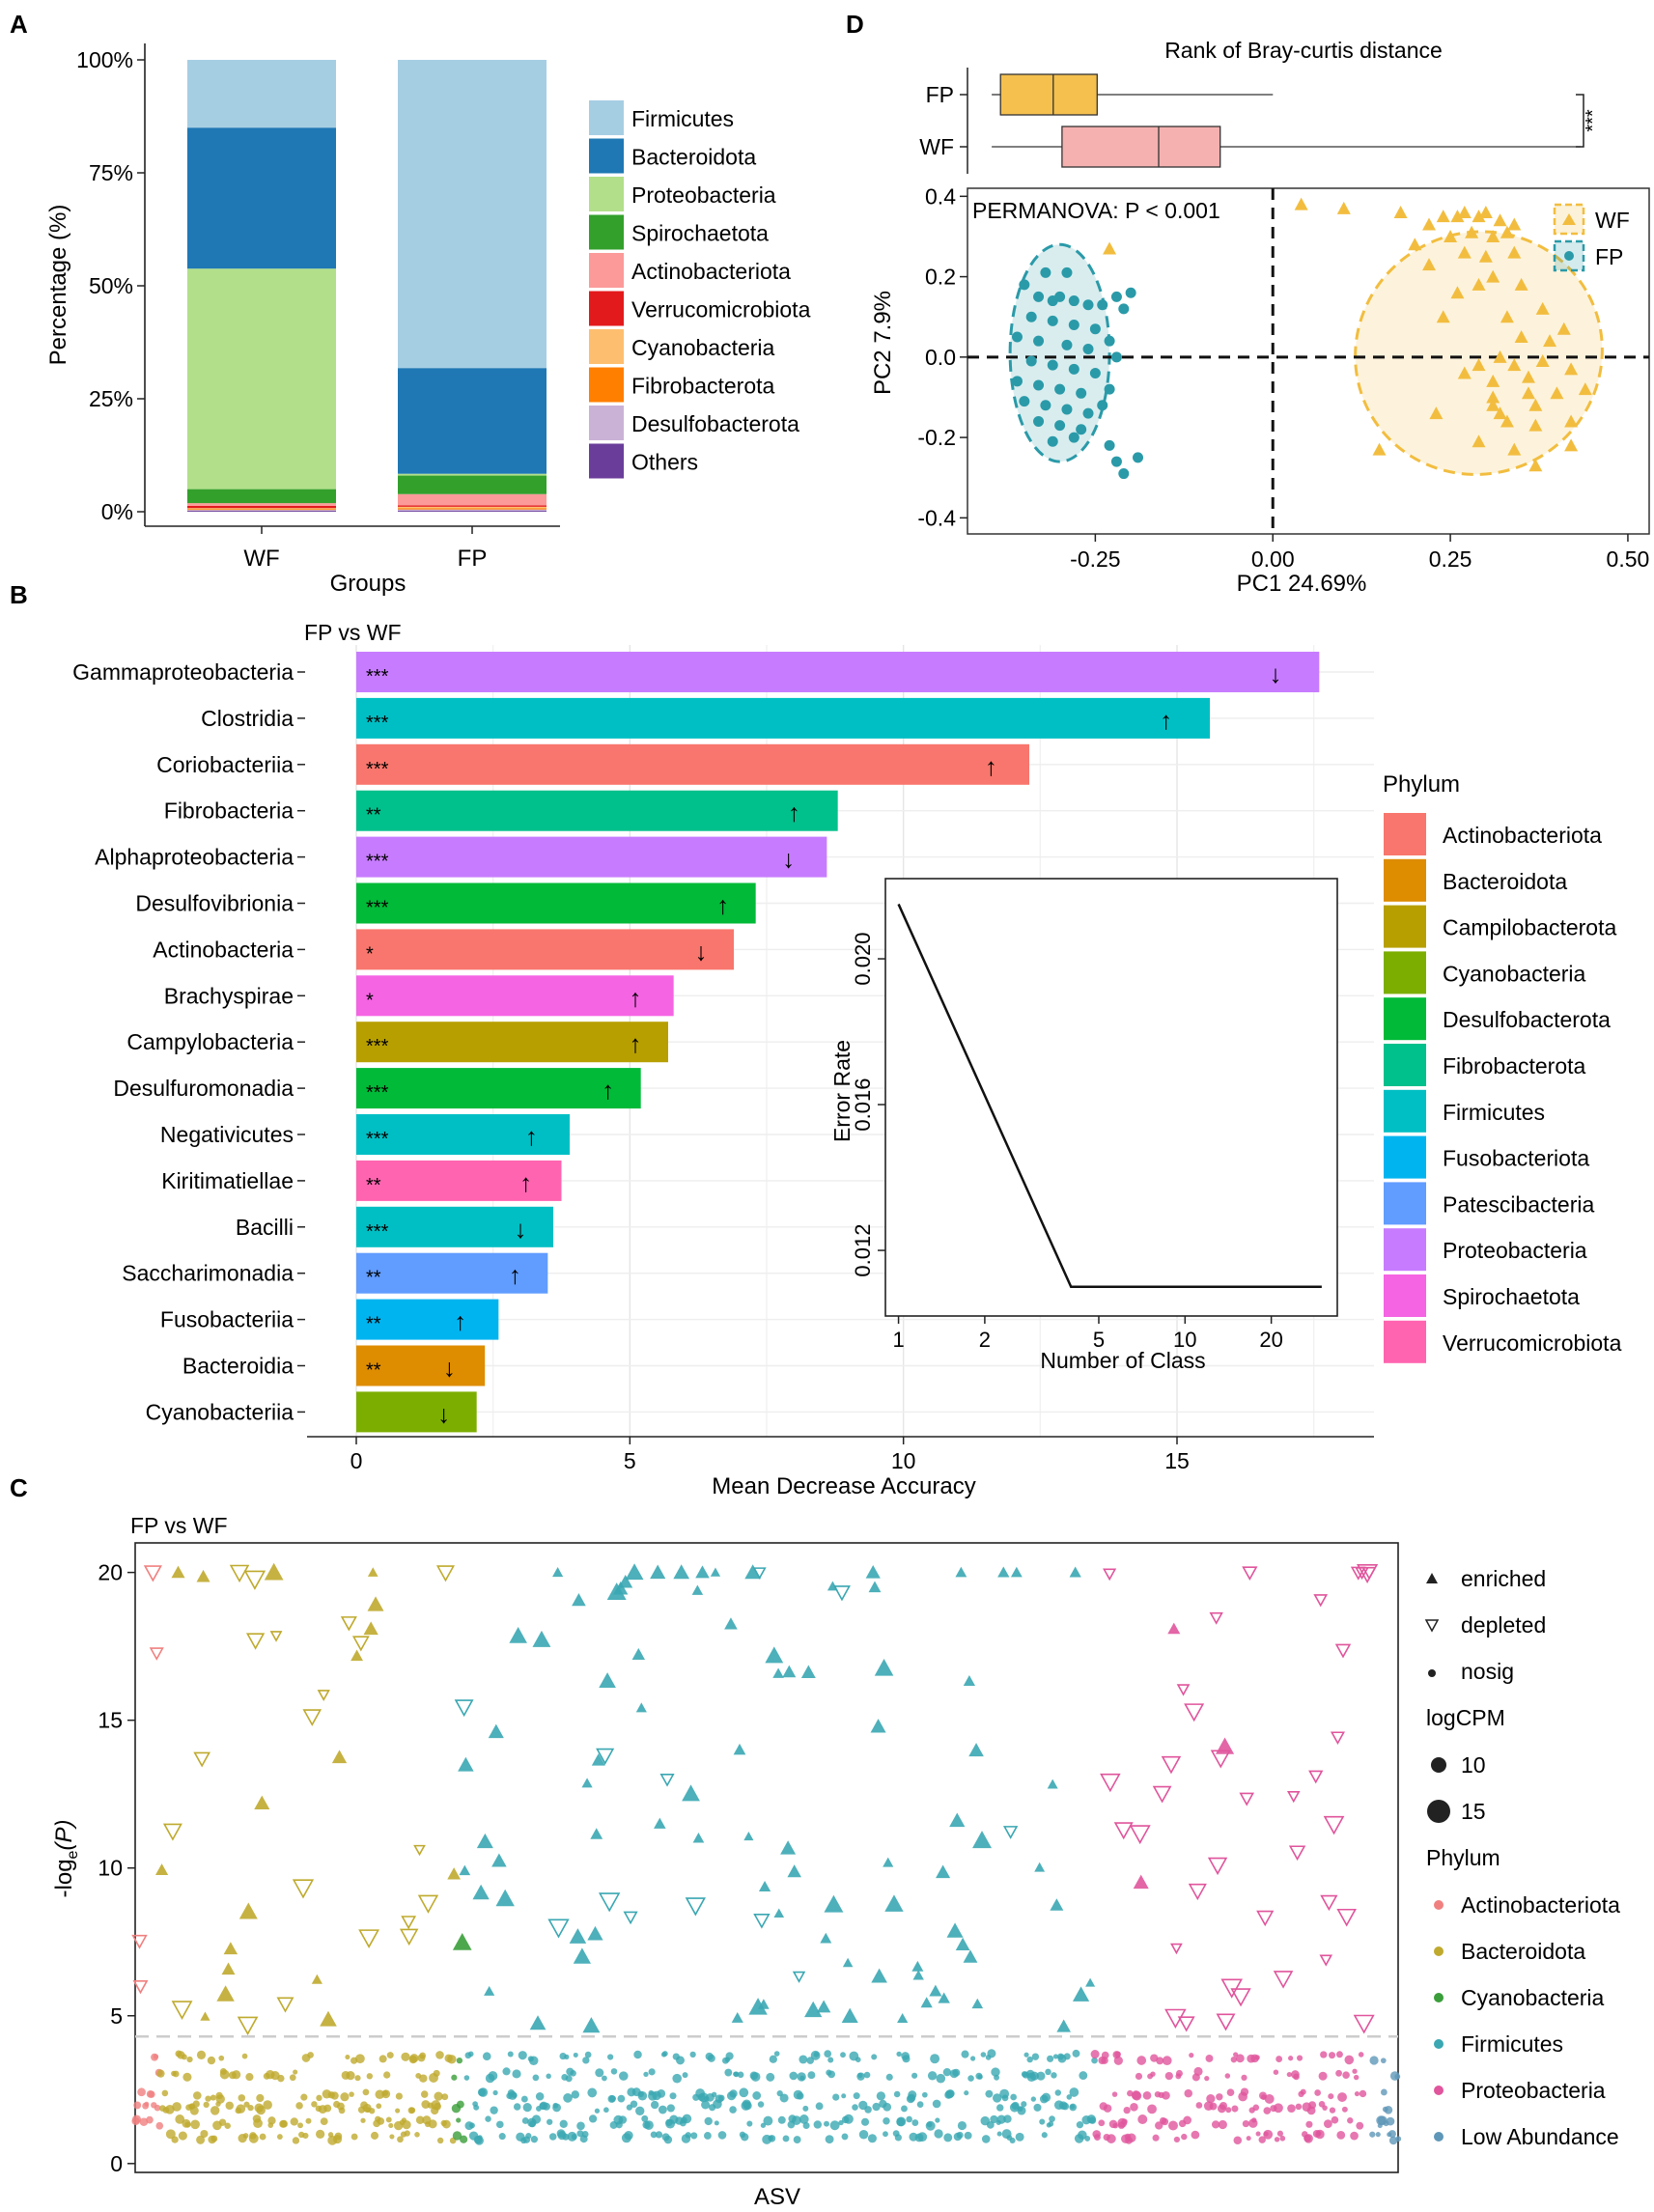 The width and height of the screenshot is (1654, 2212). What do you see at coordinates (365, 549) in the screenshot?
I see `panel-a-x-ticks: WF FP` at bounding box center [365, 549].